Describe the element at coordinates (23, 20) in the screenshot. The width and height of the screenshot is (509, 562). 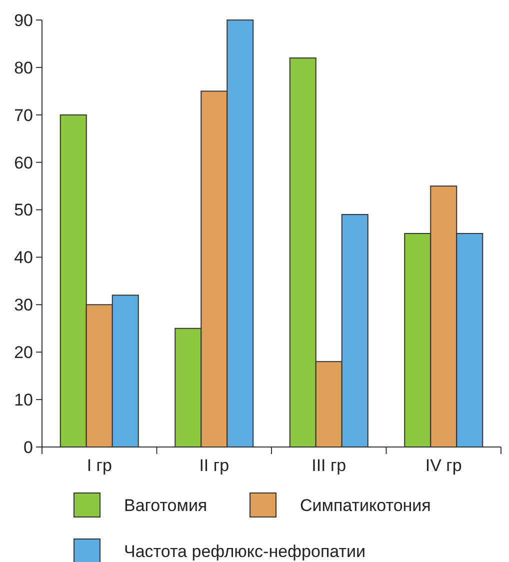
I see `y-tick-label: 90` at that location.